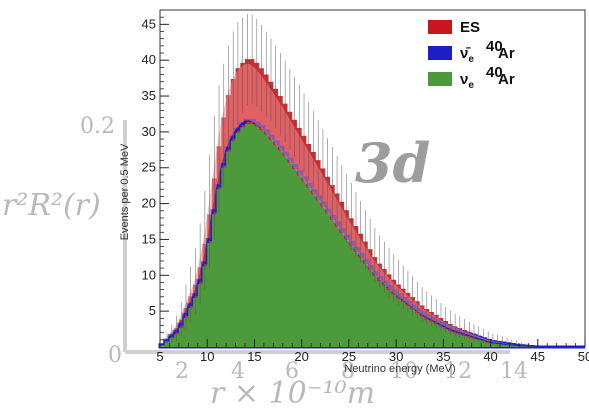 The height and width of the screenshot is (411, 589). What do you see at coordinates (149, 59) in the screenshot?
I see `y-tick-label: 40` at bounding box center [149, 59].